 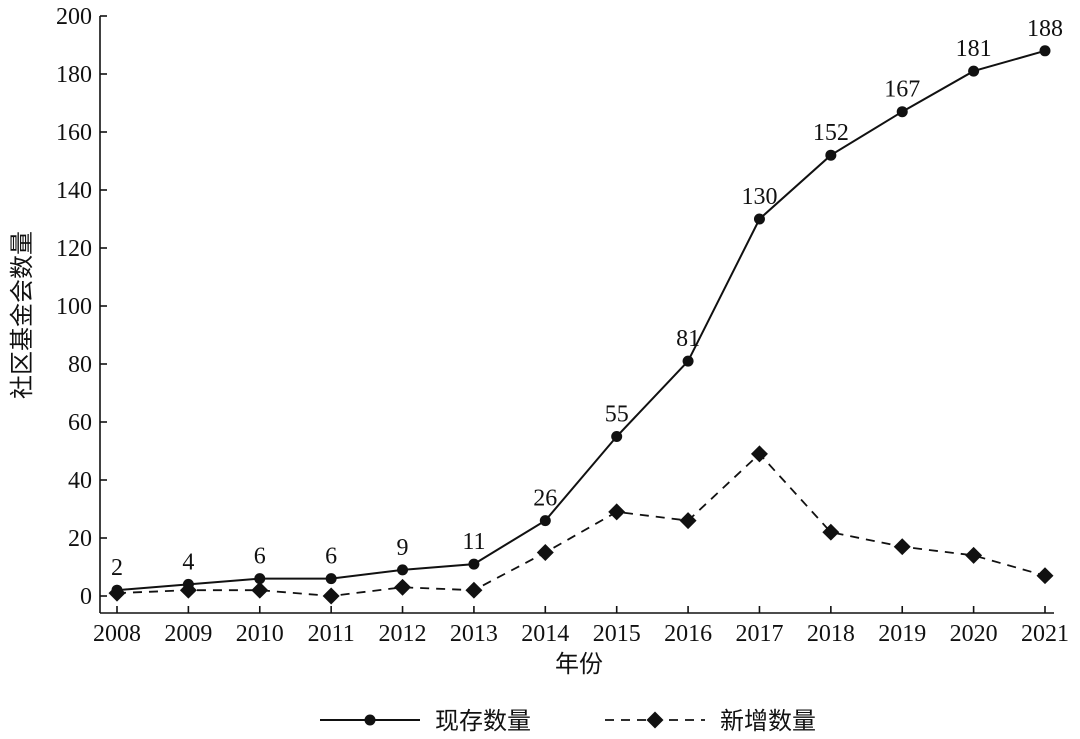 I want to click on y-axis-title: 社区基金会数量, so click(x=22, y=315).